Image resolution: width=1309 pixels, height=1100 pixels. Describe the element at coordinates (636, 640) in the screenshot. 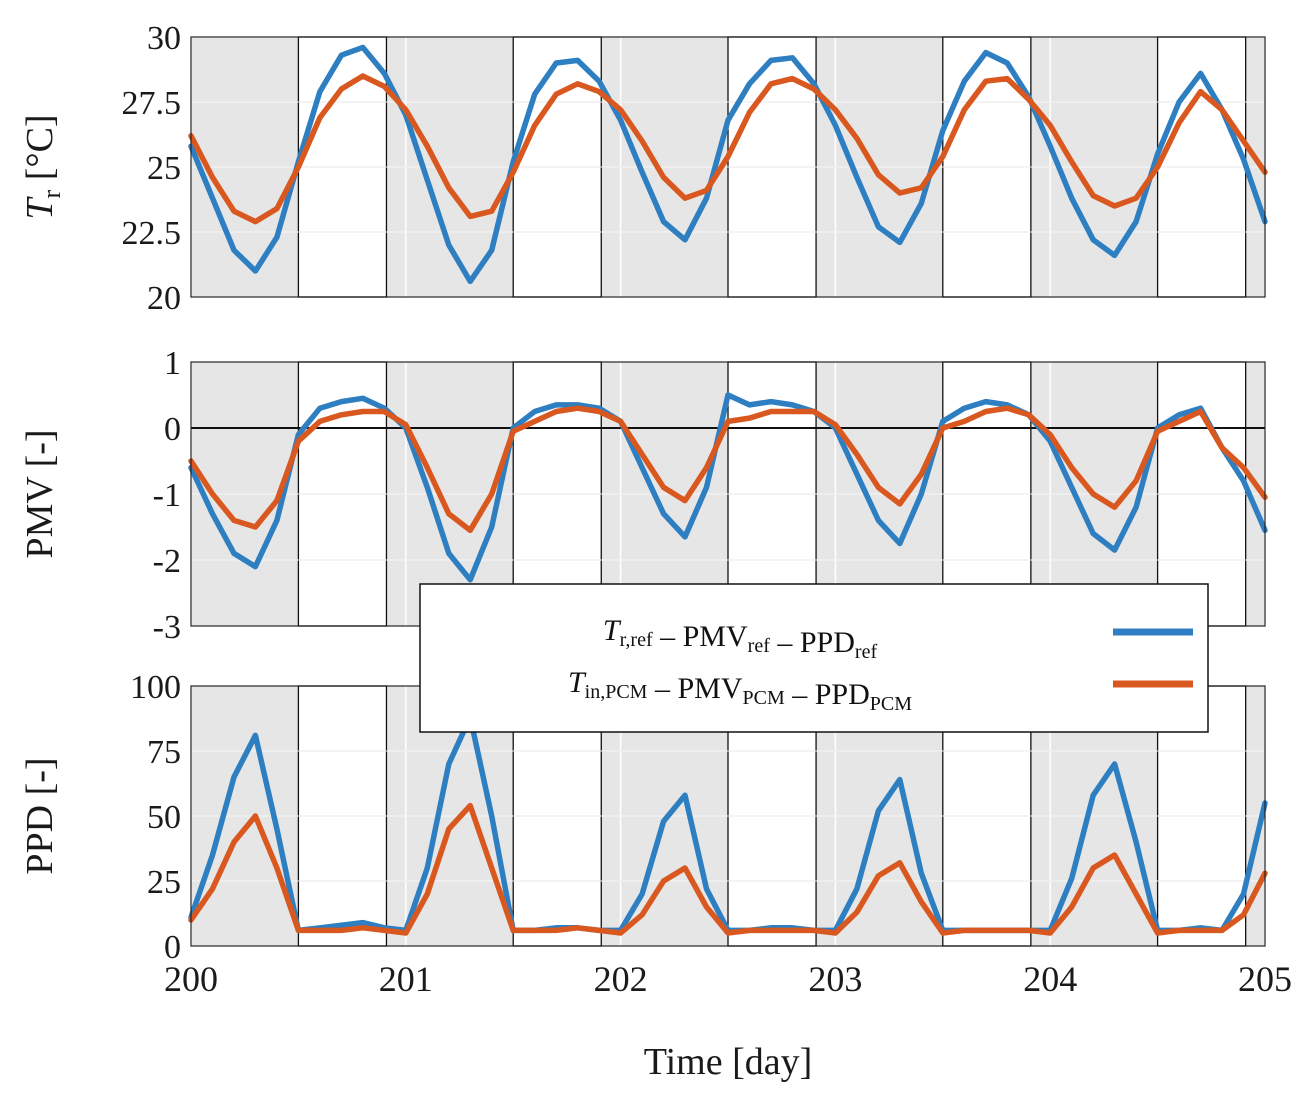

I see `legend-text-part: r,ref` at that location.